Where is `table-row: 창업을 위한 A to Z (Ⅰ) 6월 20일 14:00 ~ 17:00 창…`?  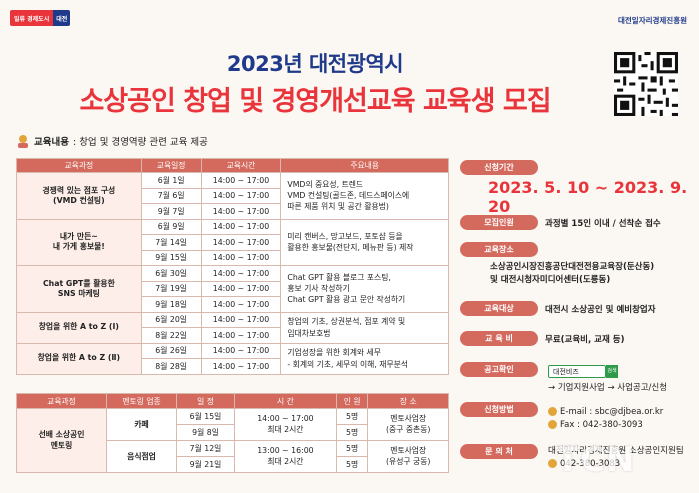 table-row: 창업을 위한 A to Z (Ⅰ) 6월 20일 14:00 ~ 17:00 창… is located at coordinates (232, 327).